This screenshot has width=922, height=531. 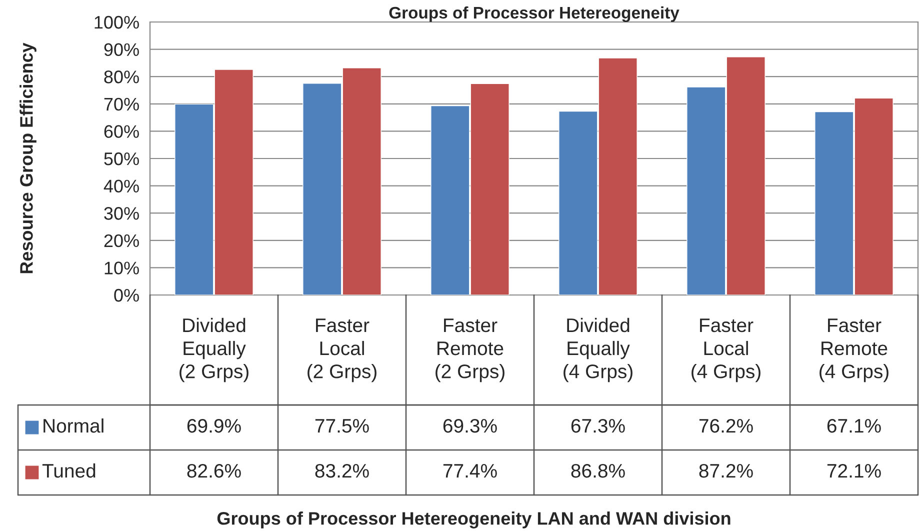 I want to click on y-tick-label: 0%, so click(x=126, y=295).